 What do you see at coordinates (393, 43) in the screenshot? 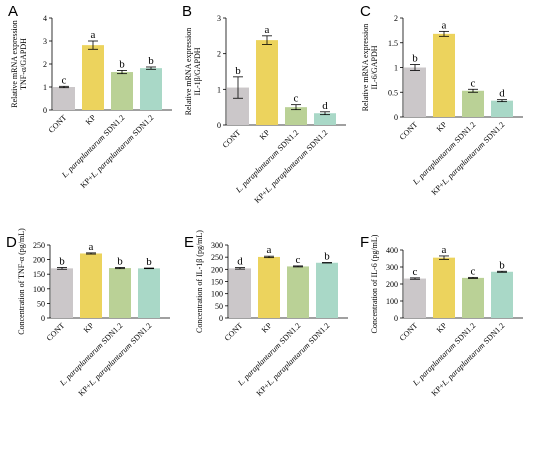
I see `y-tick-label: 1.5` at bounding box center [393, 43].